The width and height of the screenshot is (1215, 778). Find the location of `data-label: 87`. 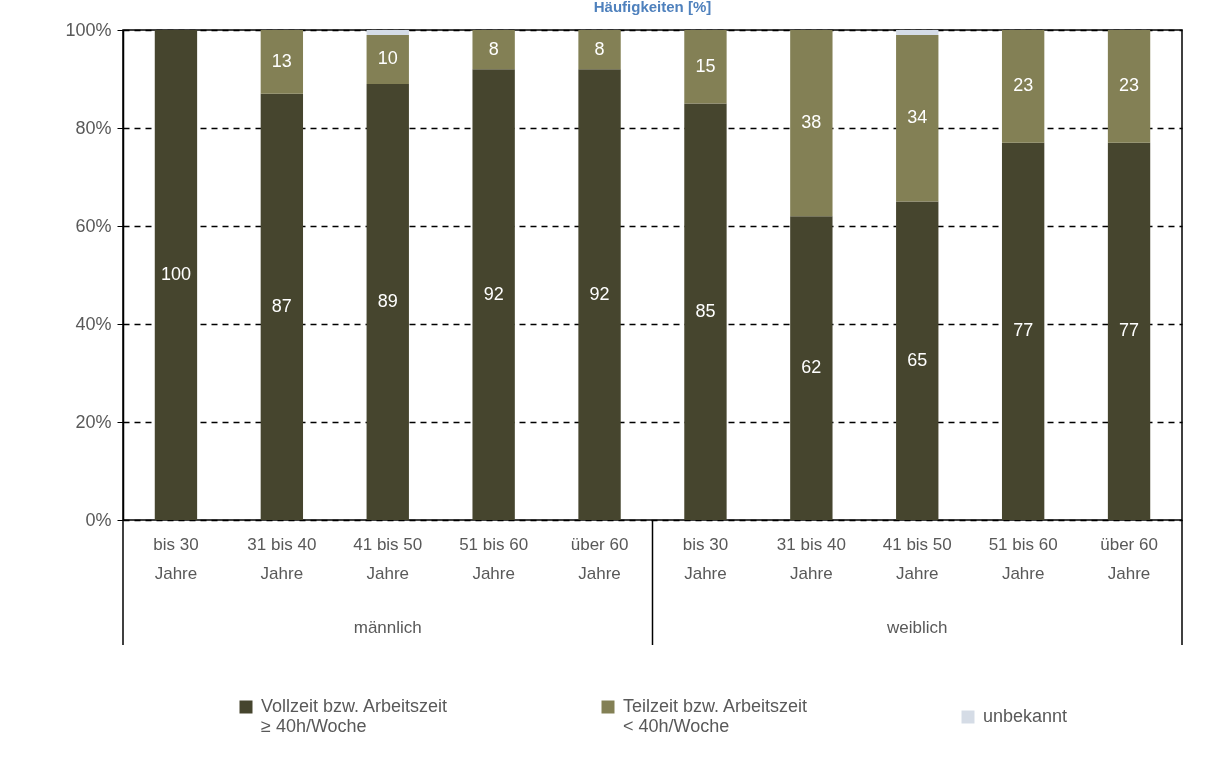

data-label: 87 is located at coordinates (281, 305).